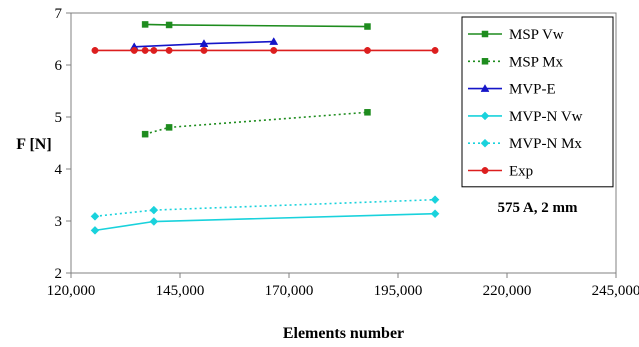  I want to click on y-tick-label: 3, so click(59, 222).